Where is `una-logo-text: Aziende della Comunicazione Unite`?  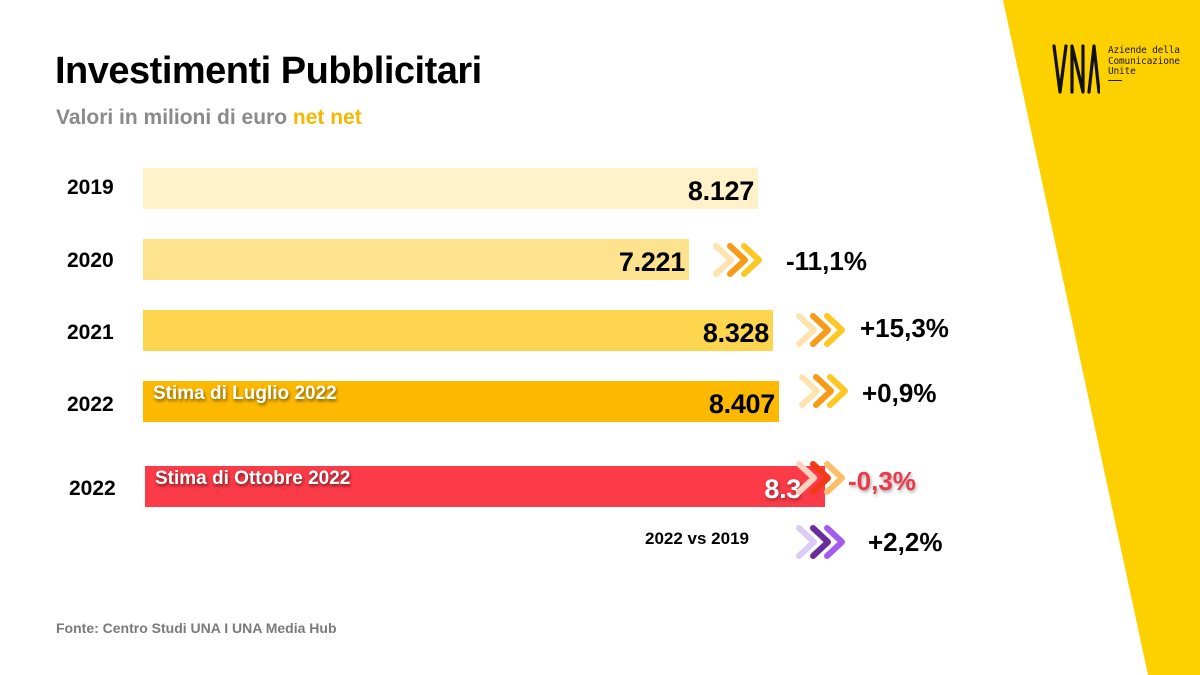
una-logo-text: Aziende della Comunicazione Unite is located at coordinates (1144, 63).